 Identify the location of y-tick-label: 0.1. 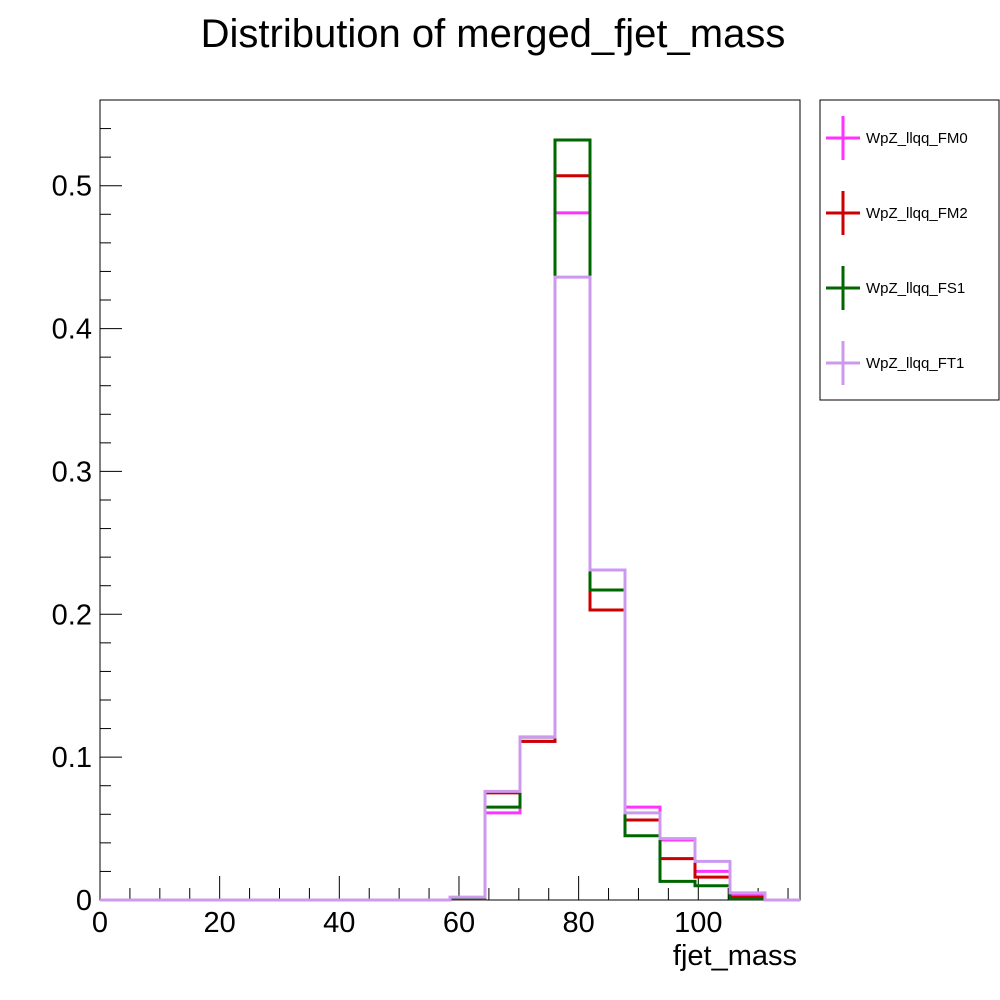
(72, 758).